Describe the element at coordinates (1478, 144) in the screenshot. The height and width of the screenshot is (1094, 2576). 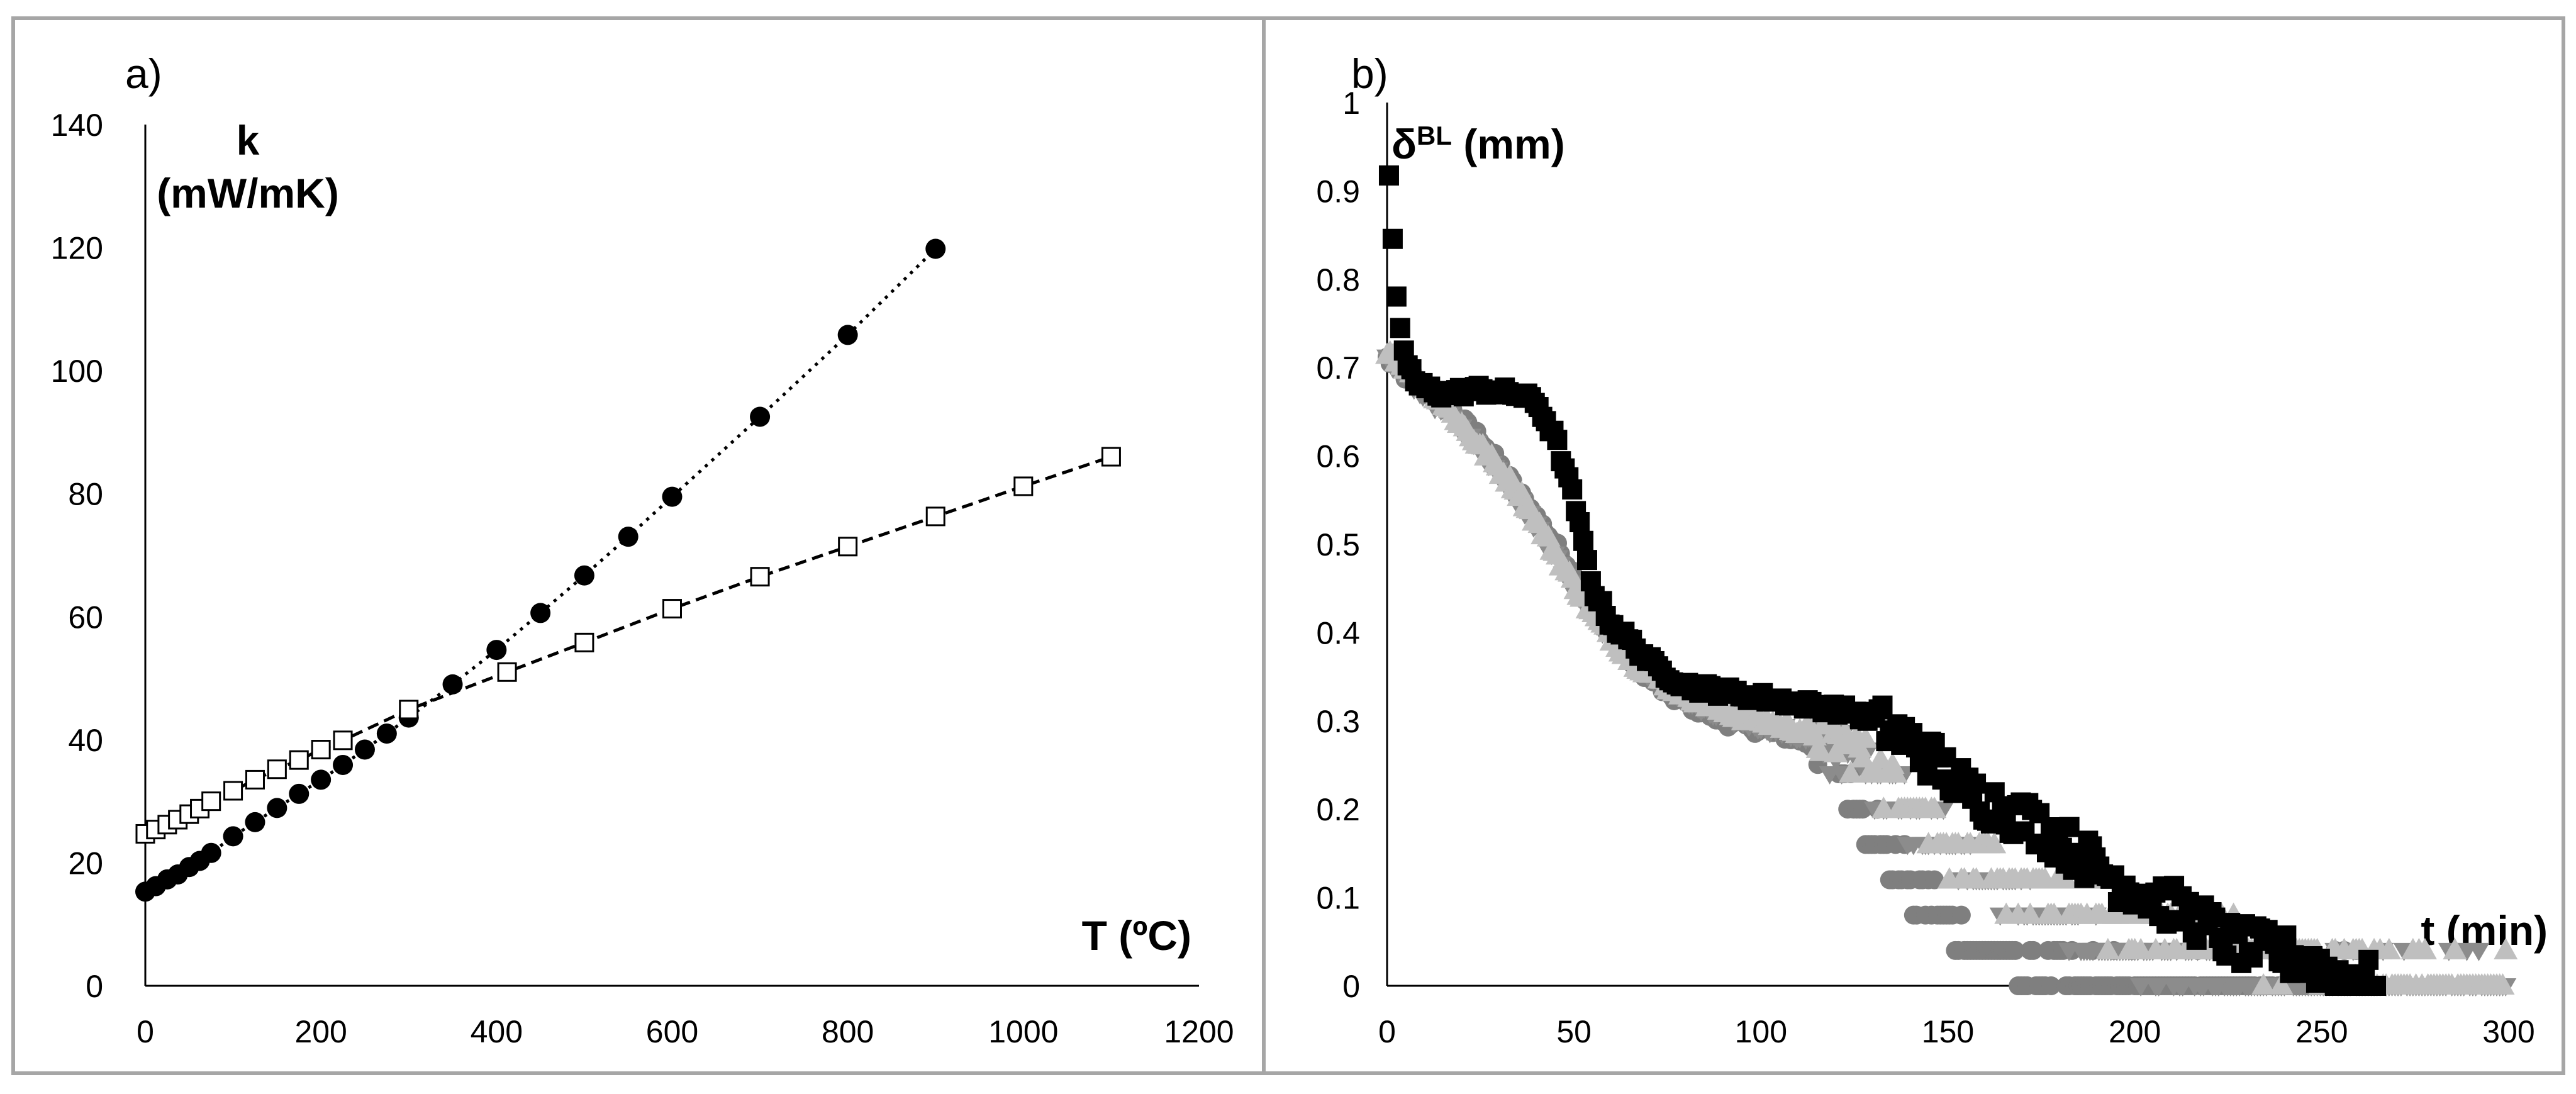
I see `y-axis-label-b: δBL (mm)` at that location.